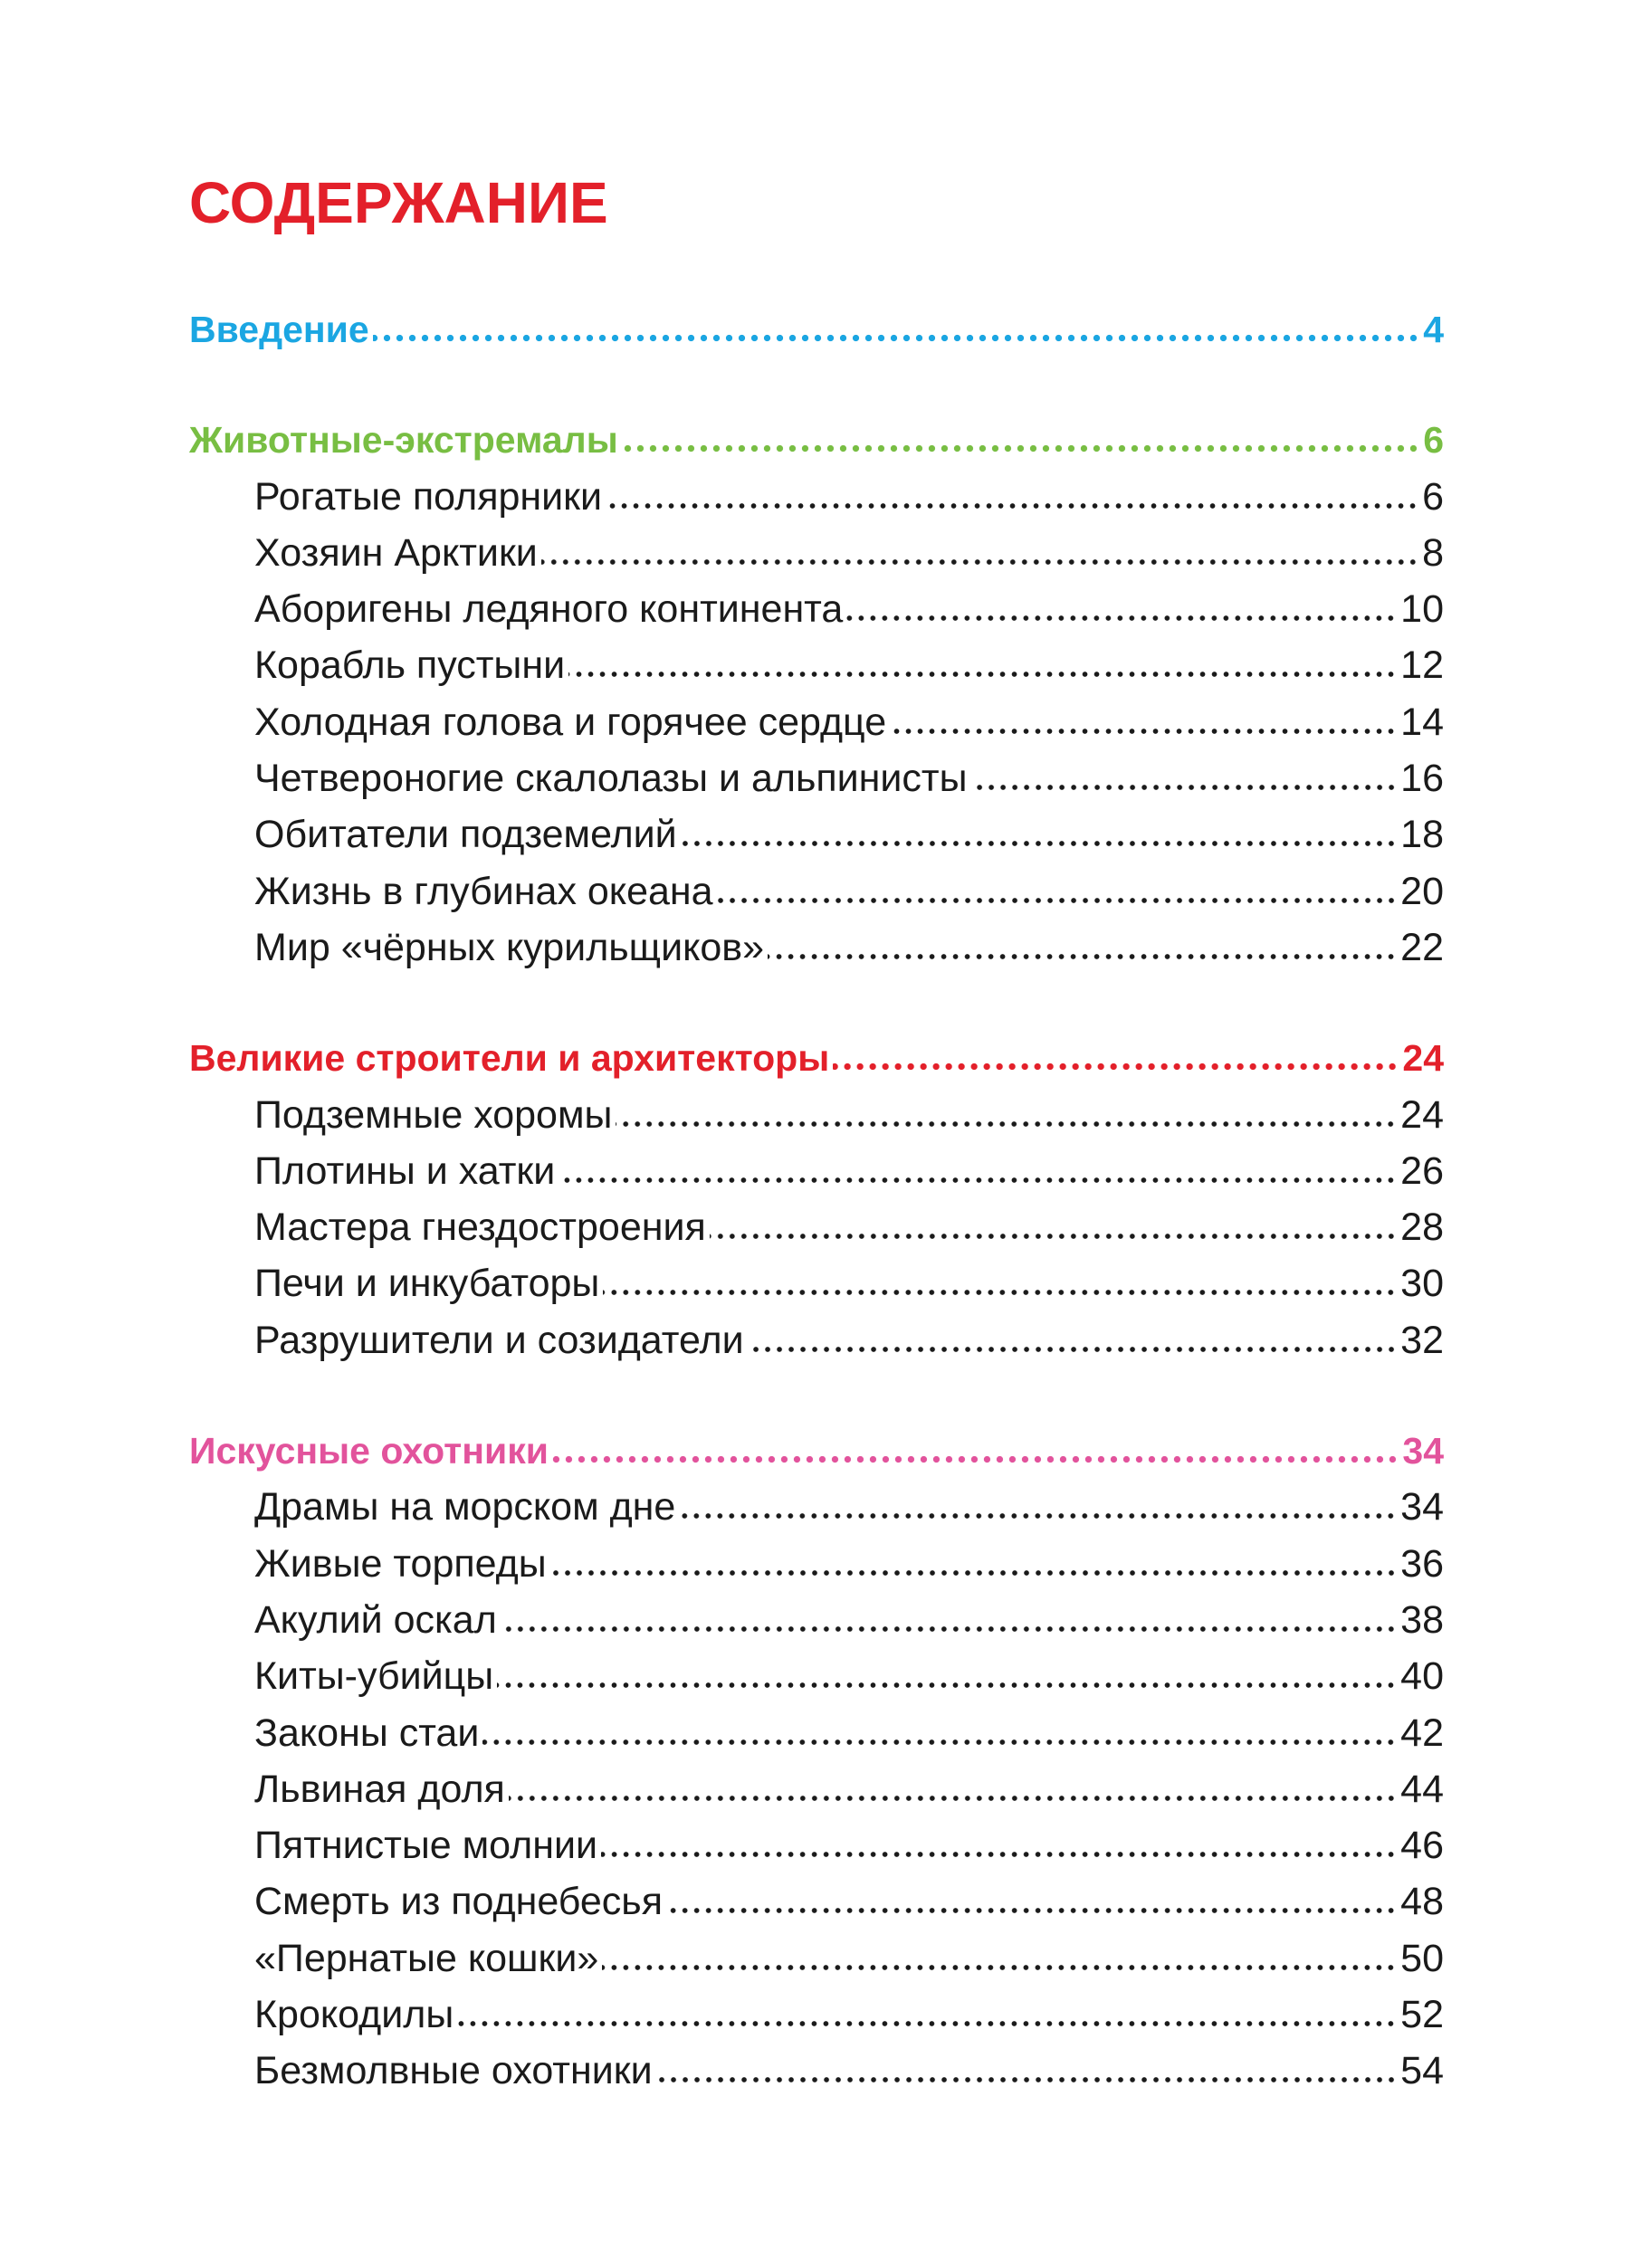  What do you see at coordinates (816, 1845) in the screenshot?
I see `subsection-entry: Пятнистые молнии 46` at bounding box center [816, 1845].